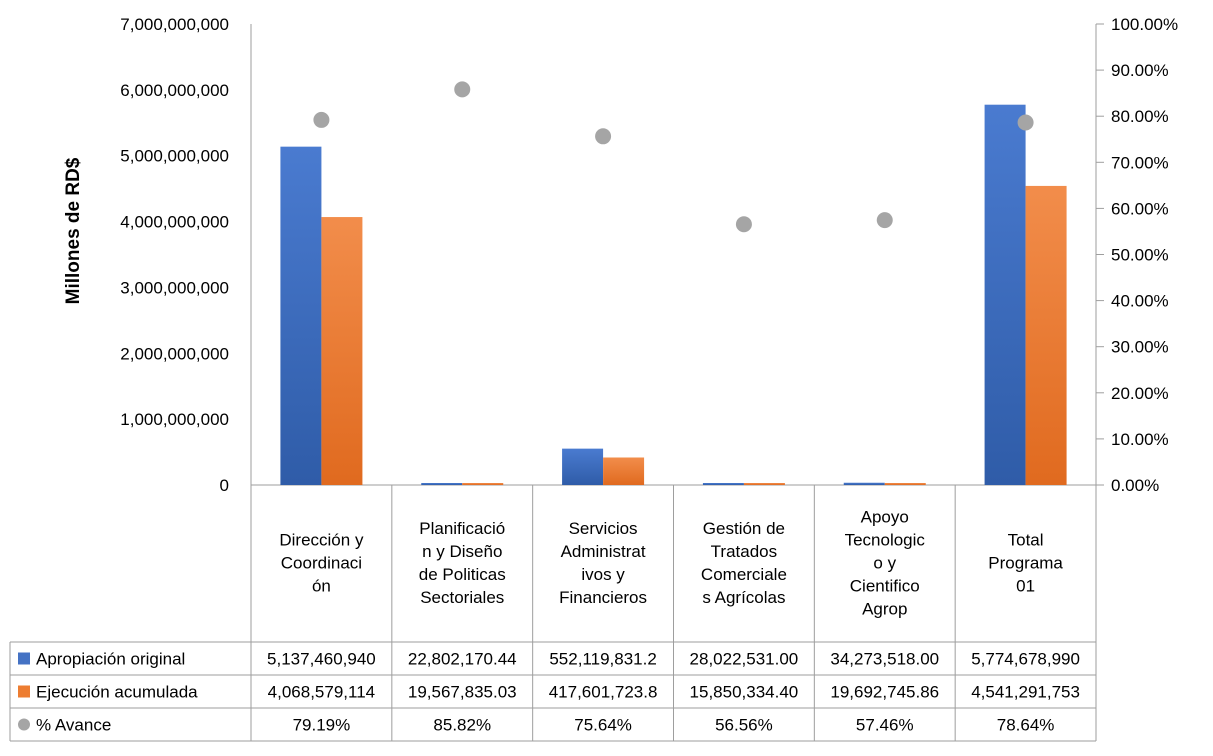 The image size is (1213, 756). What do you see at coordinates (885, 517) in the screenshot?
I see `category-label: Apoyo` at bounding box center [885, 517].